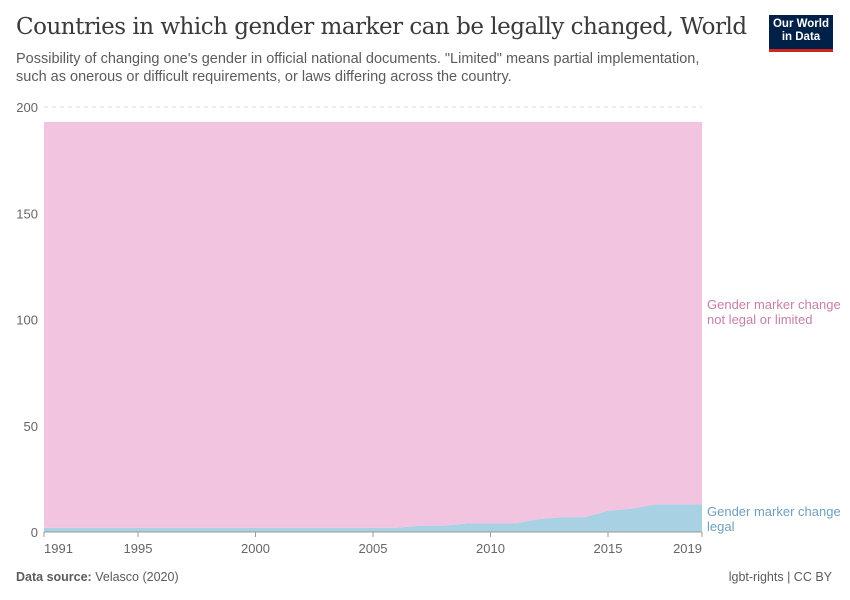 The height and width of the screenshot is (600, 850). What do you see at coordinates (27, 213) in the screenshot?
I see `y-tick-label: 150` at bounding box center [27, 213].